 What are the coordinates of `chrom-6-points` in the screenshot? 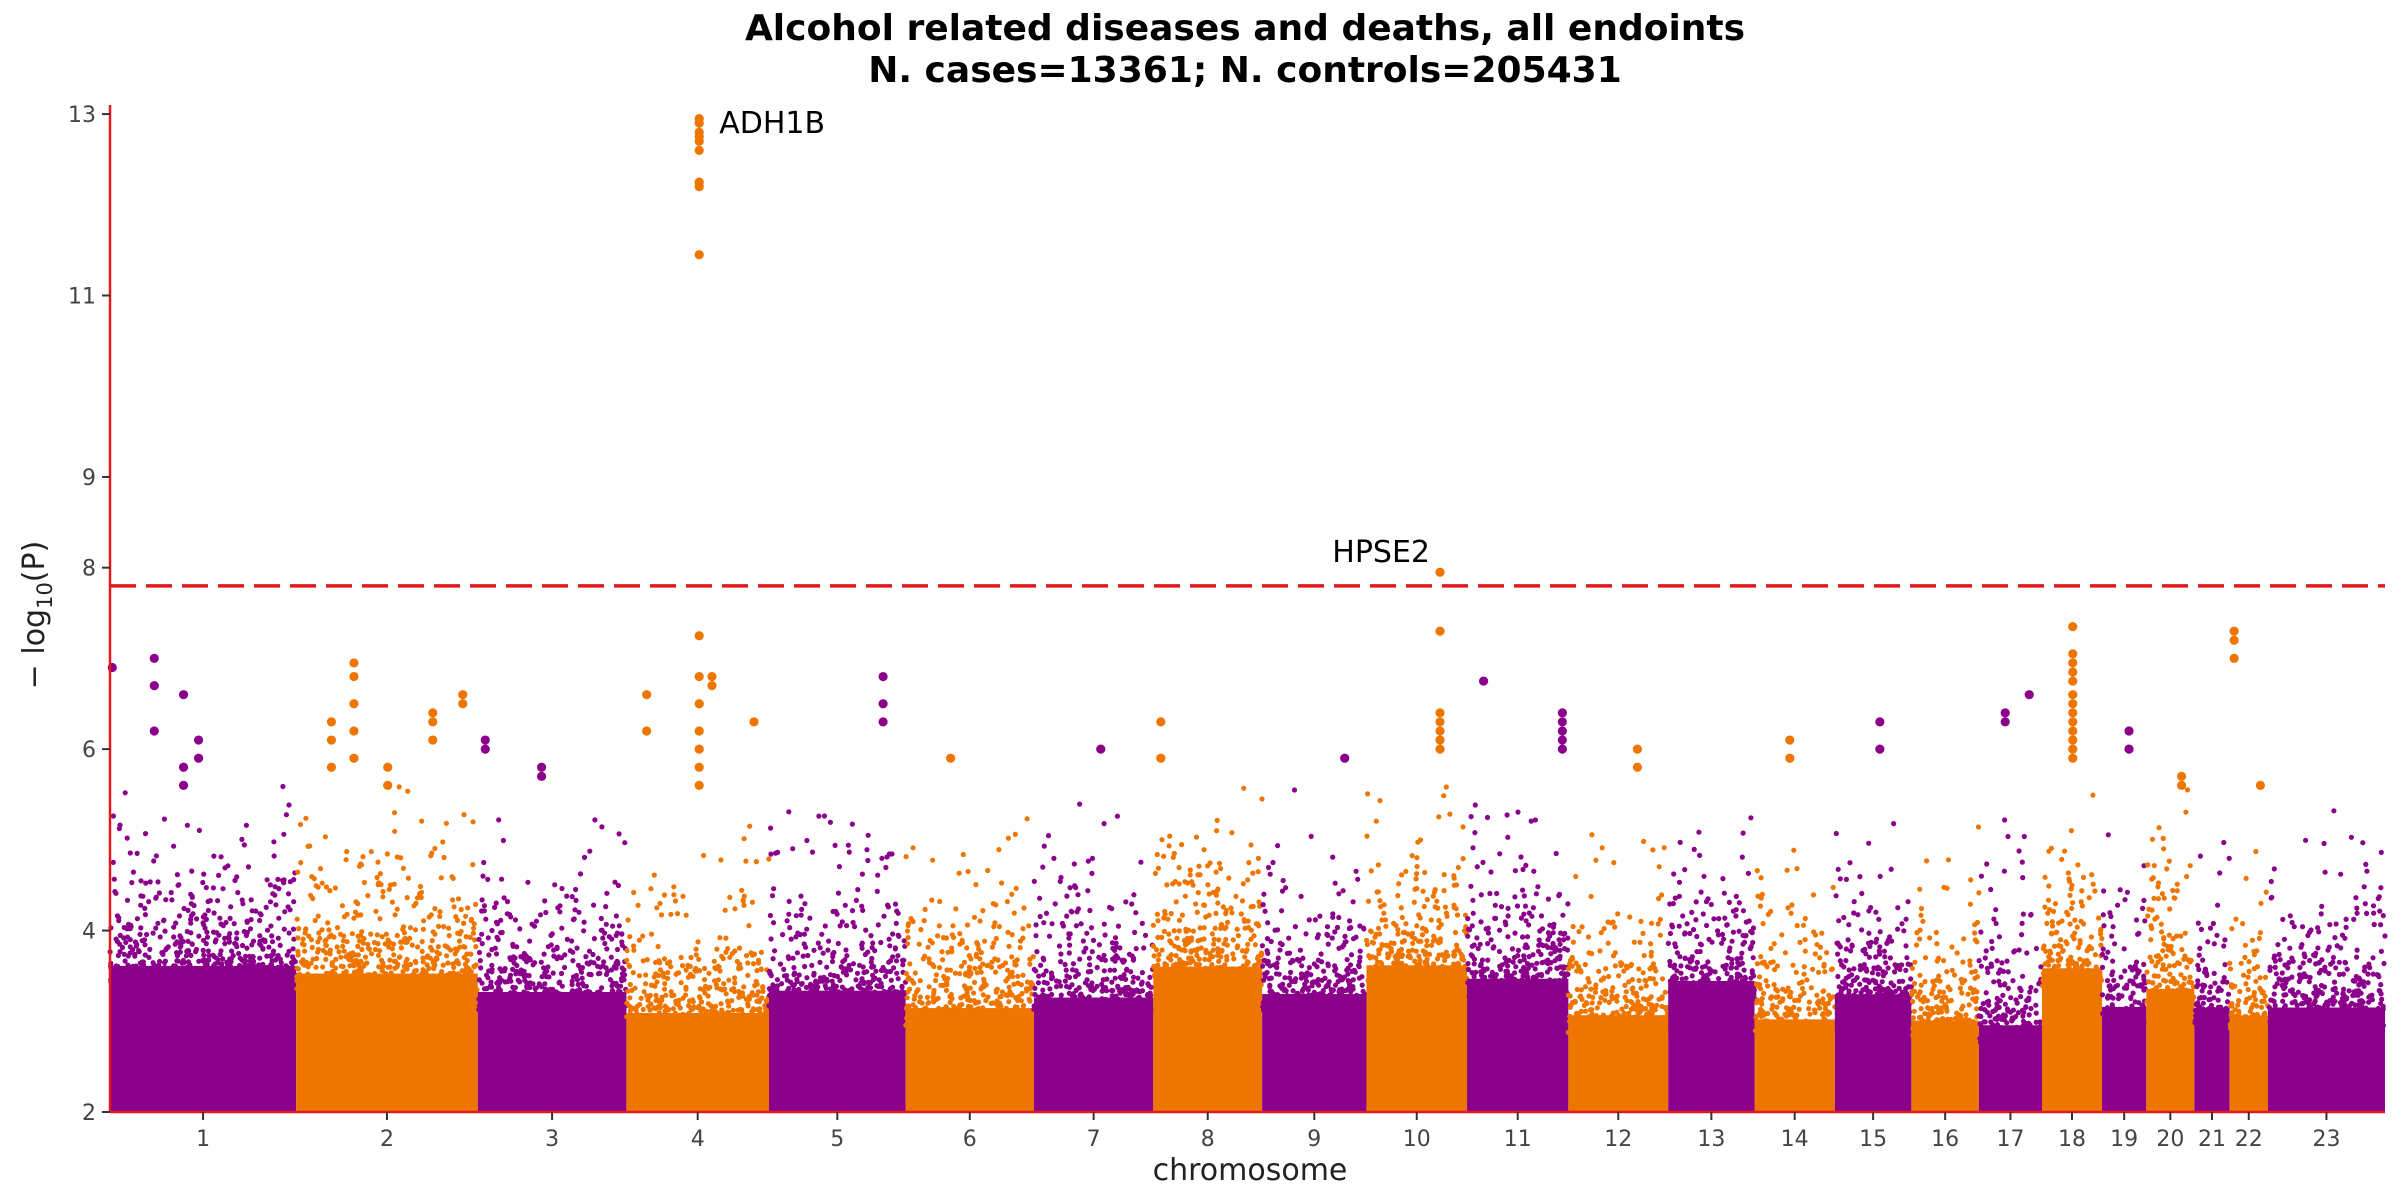 It's located at (970, 922).